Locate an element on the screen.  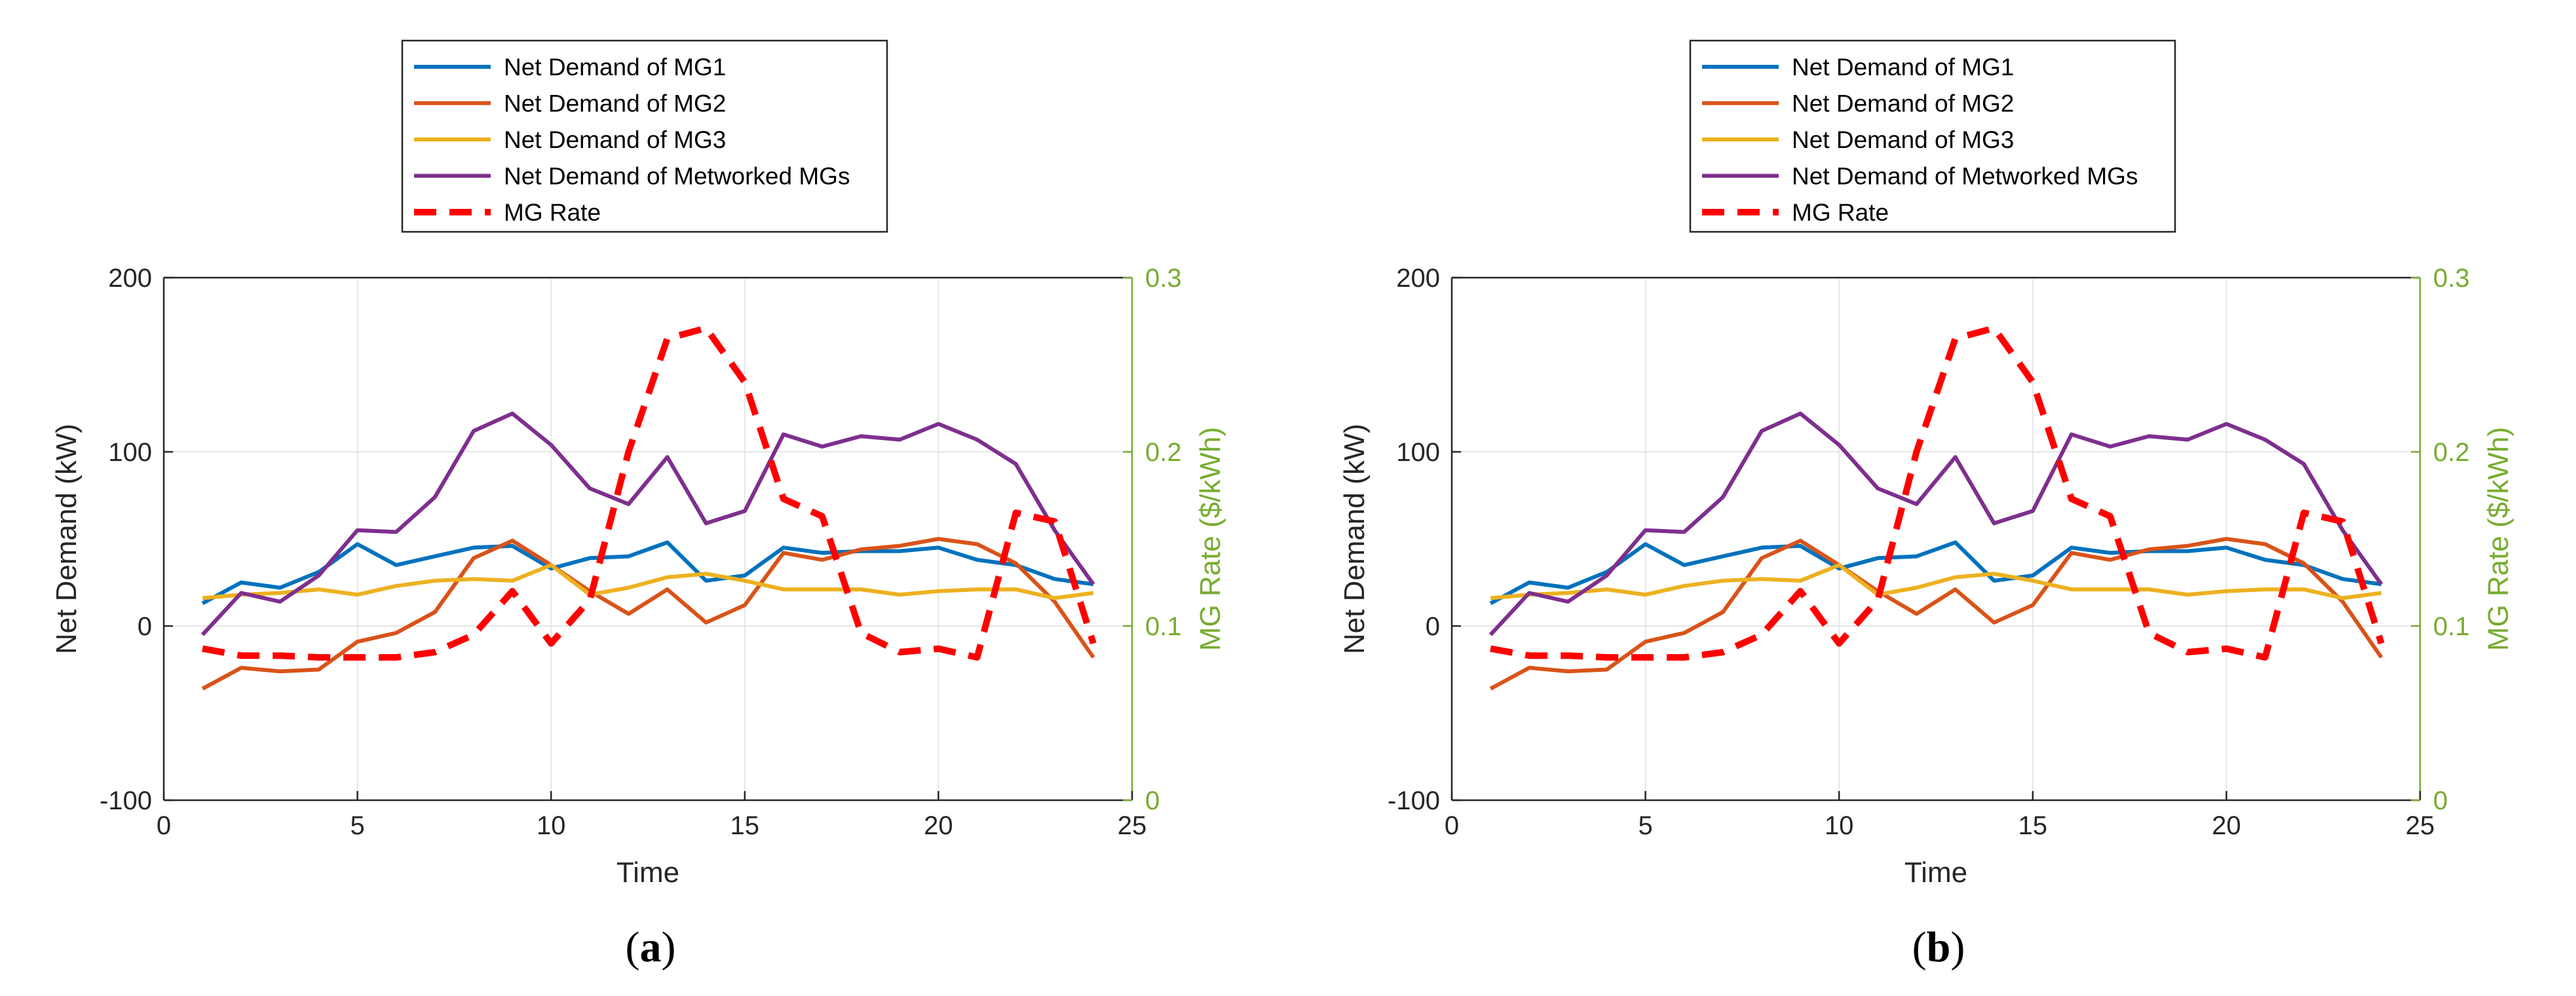
panel-label: (a) is located at coordinates (651, 947).